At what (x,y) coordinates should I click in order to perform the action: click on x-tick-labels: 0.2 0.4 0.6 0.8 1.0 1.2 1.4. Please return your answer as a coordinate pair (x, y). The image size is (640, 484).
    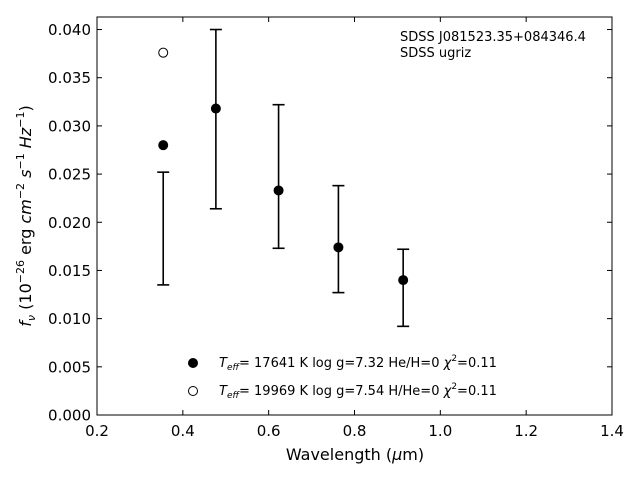
    Looking at the image, I should click on (354, 431).